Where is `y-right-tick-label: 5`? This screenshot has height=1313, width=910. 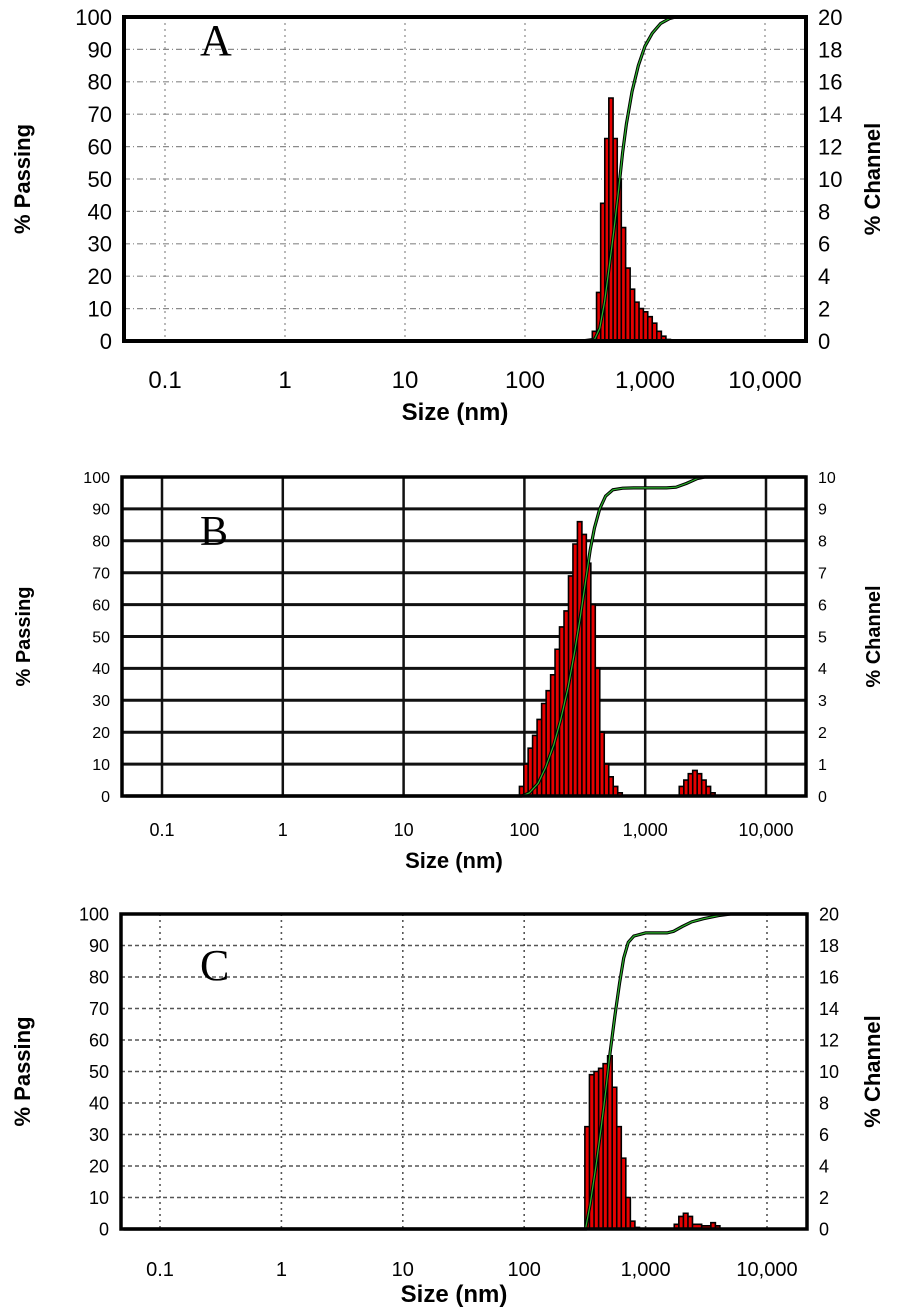
y-right-tick-label: 5 is located at coordinates (822, 637).